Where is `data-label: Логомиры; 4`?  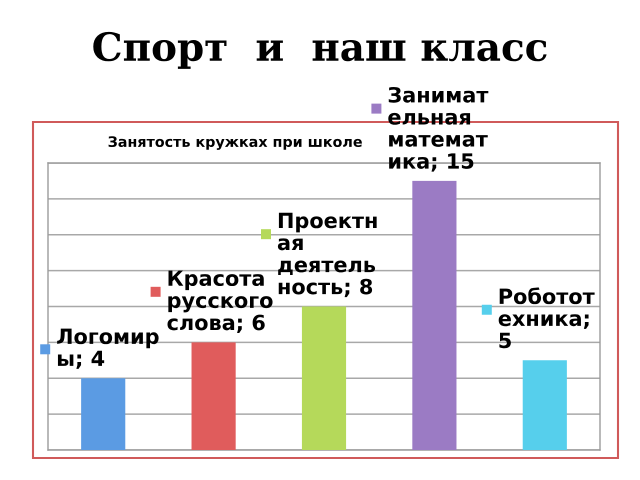 data-label: Логомиры; 4 is located at coordinates (108, 348).